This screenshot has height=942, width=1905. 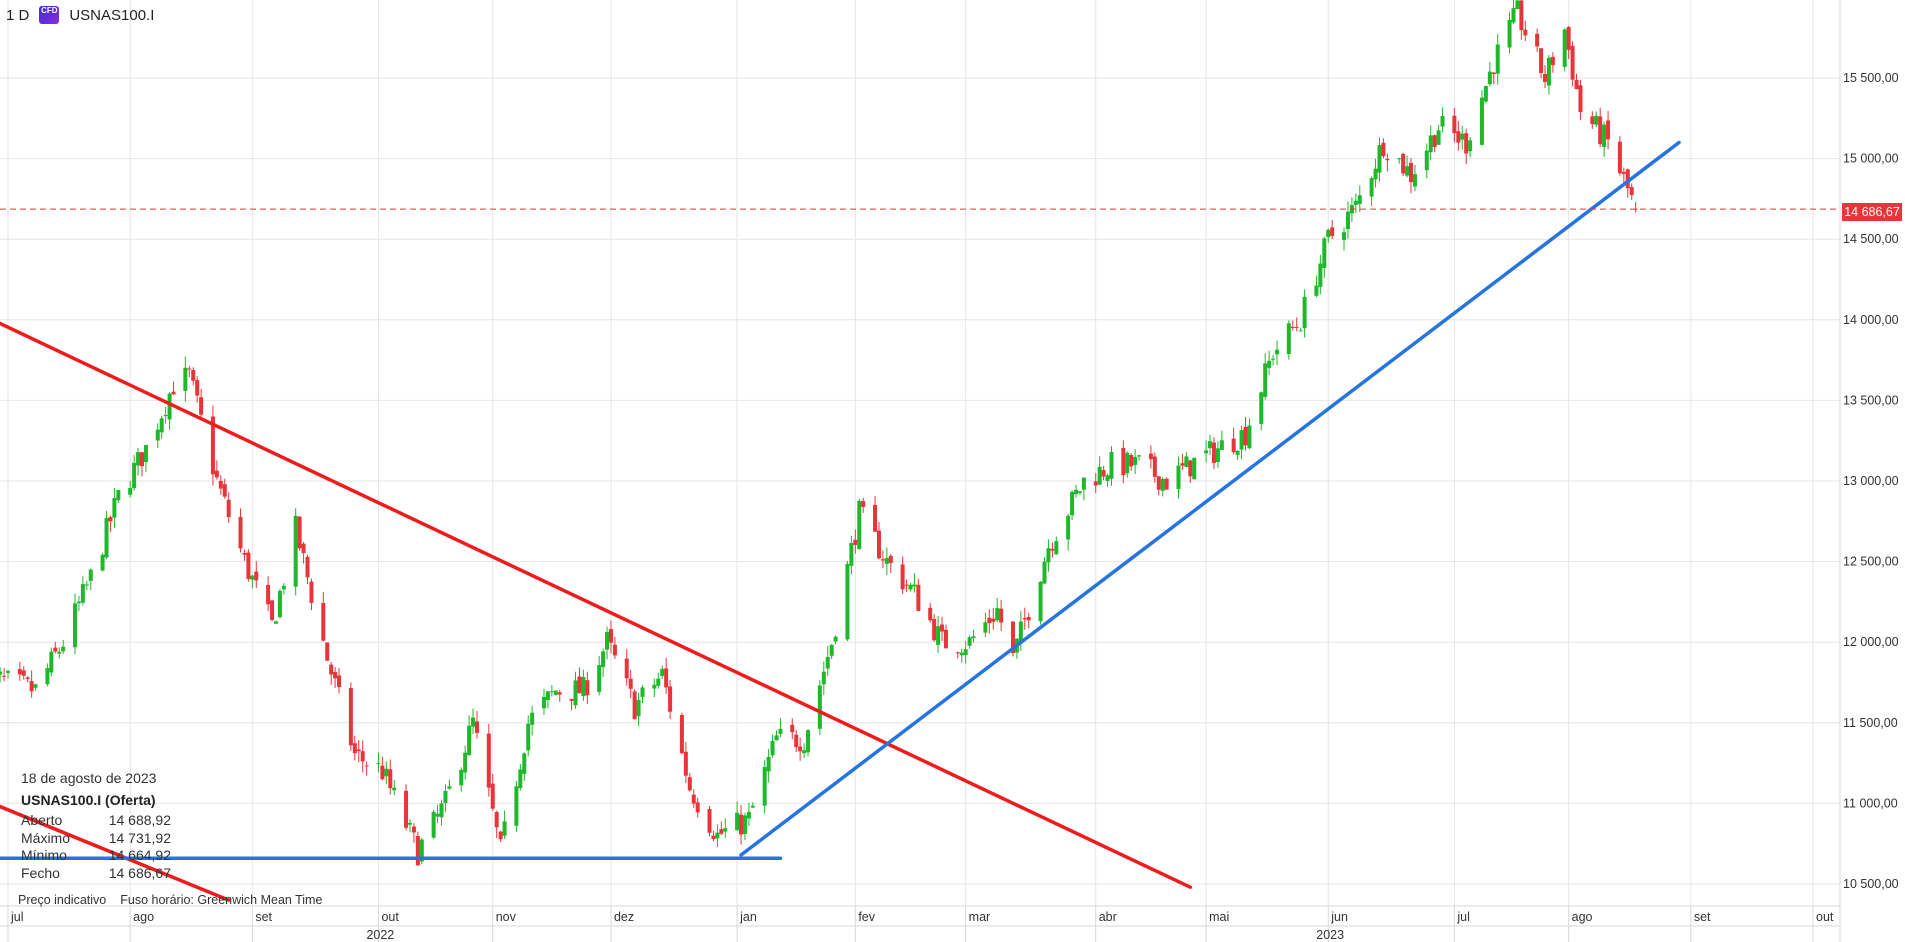 What do you see at coordinates (1871, 239) in the screenshot?
I see `y-tick-label: 14 500,00` at bounding box center [1871, 239].